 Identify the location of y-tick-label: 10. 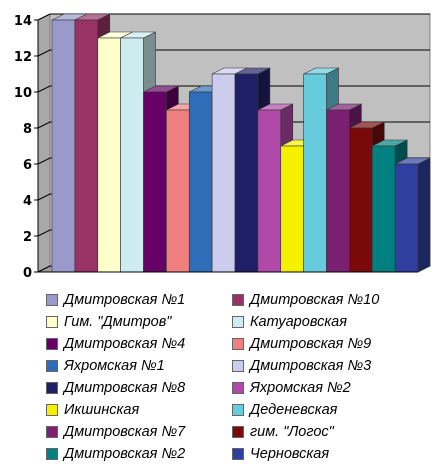
(23, 93).